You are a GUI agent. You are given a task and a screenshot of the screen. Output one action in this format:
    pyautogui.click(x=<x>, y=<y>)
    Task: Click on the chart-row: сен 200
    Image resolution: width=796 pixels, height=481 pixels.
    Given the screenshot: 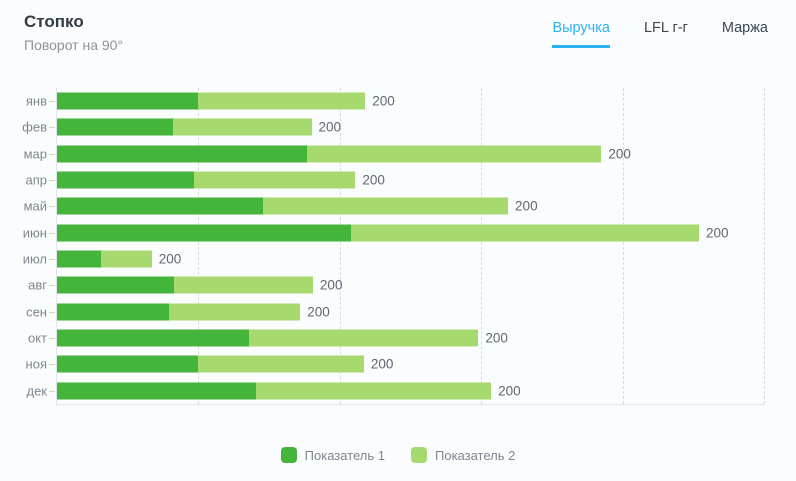 What is the action you would take?
    pyautogui.click(x=398, y=312)
    